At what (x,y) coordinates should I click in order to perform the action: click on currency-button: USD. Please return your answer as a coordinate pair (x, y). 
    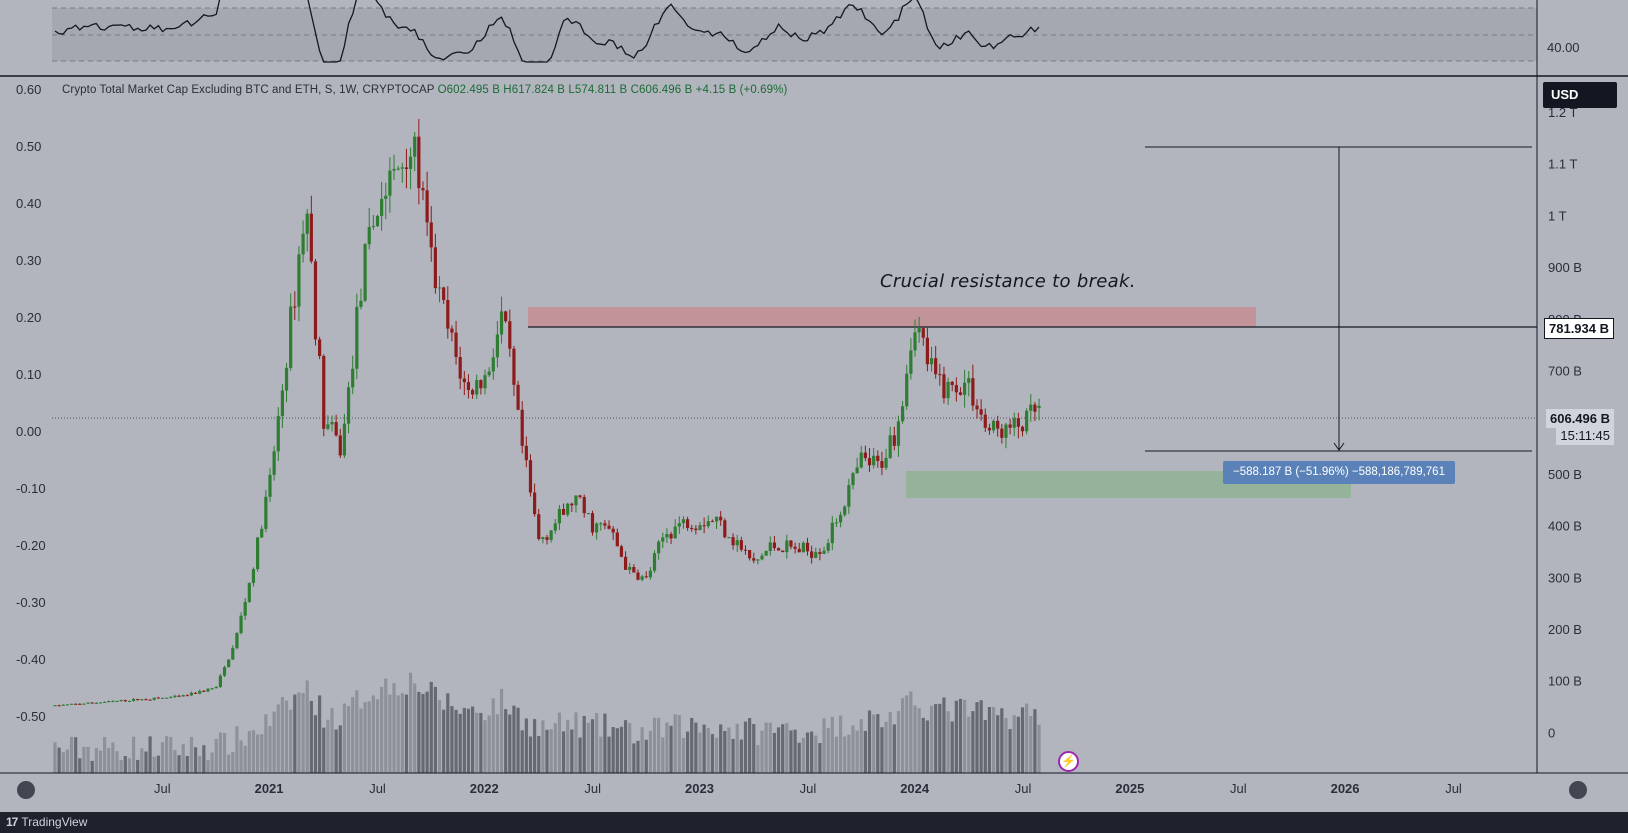
    Looking at the image, I should click on (1580, 95).